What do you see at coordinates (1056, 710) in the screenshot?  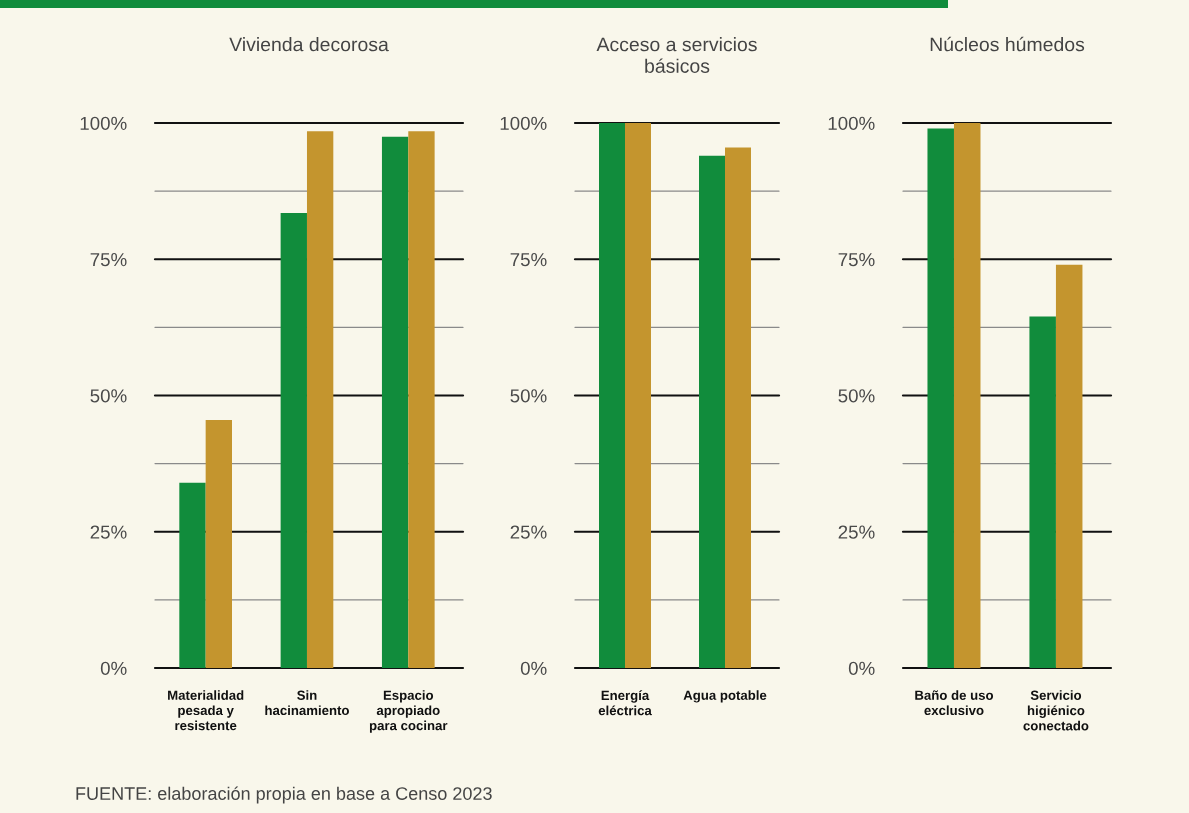 I see `x-tick-label: Servicio higiénico conectado` at bounding box center [1056, 710].